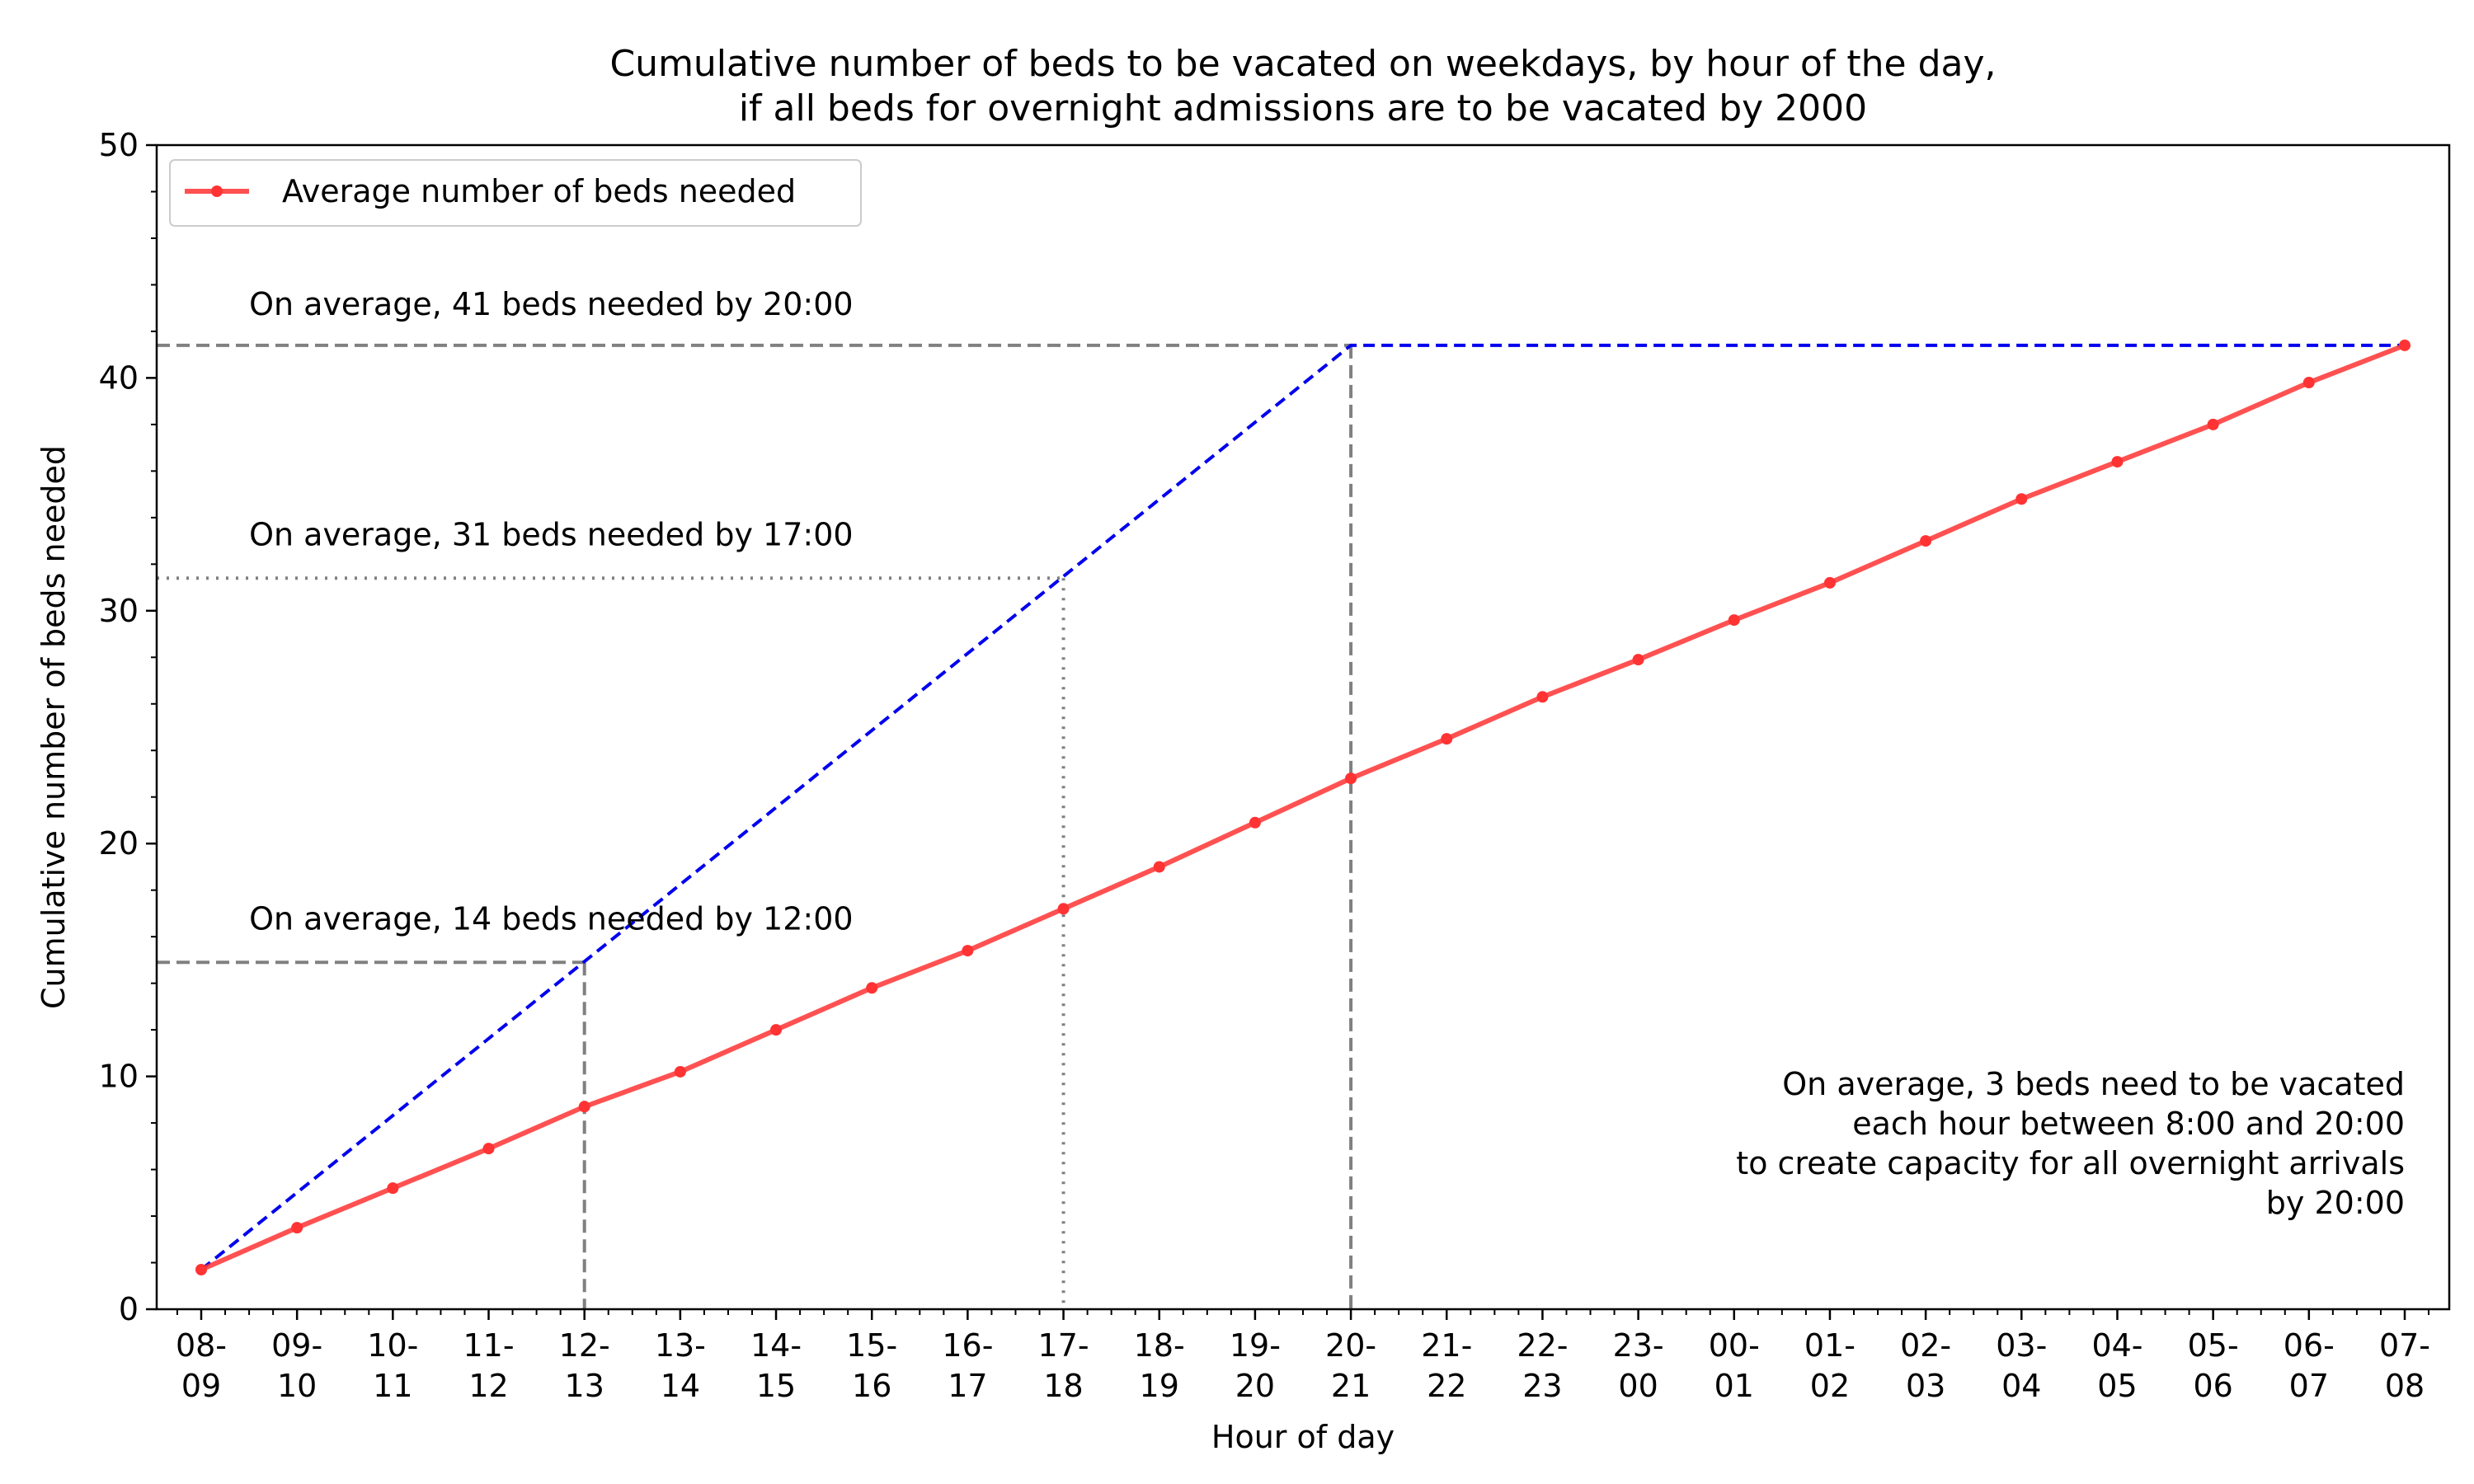 The width and height of the screenshot is (2474, 1484). What do you see at coordinates (296, 1345) in the screenshot?
I see `x-tick-label-line1-1: 09-` at bounding box center [296, 1345].